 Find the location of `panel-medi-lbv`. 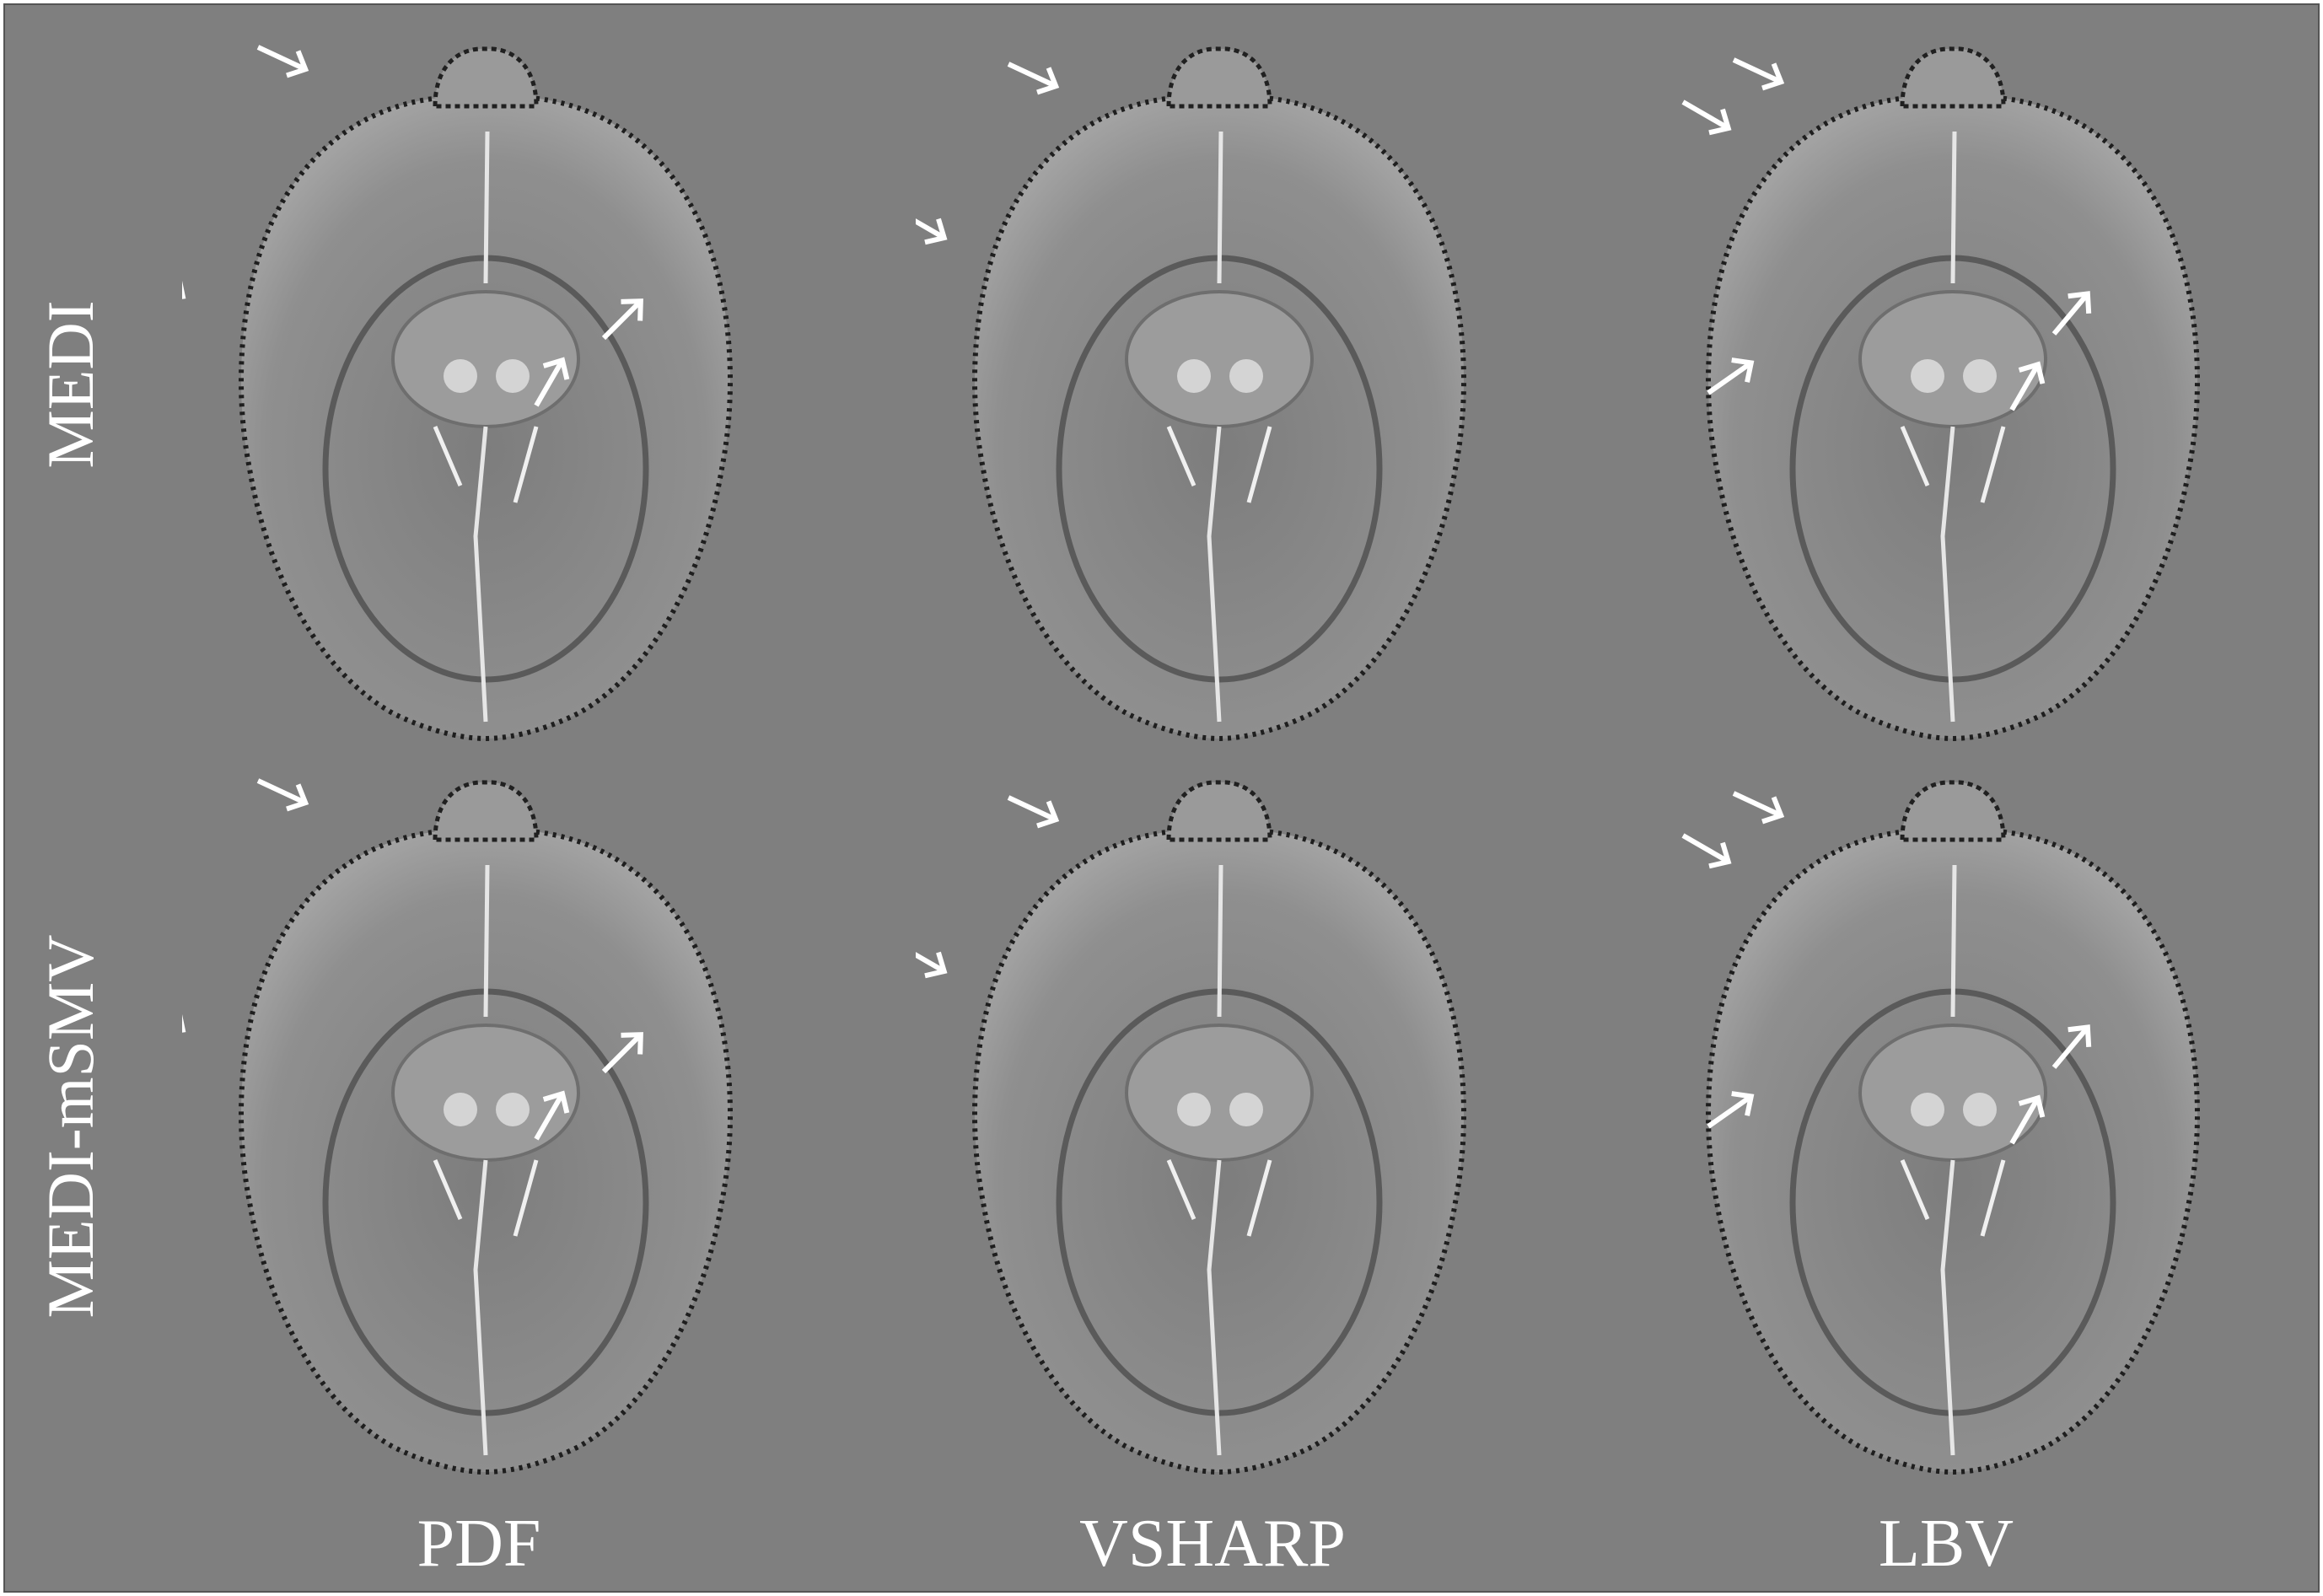

panel-medi-lbv is located at coordinates (1952, 393).